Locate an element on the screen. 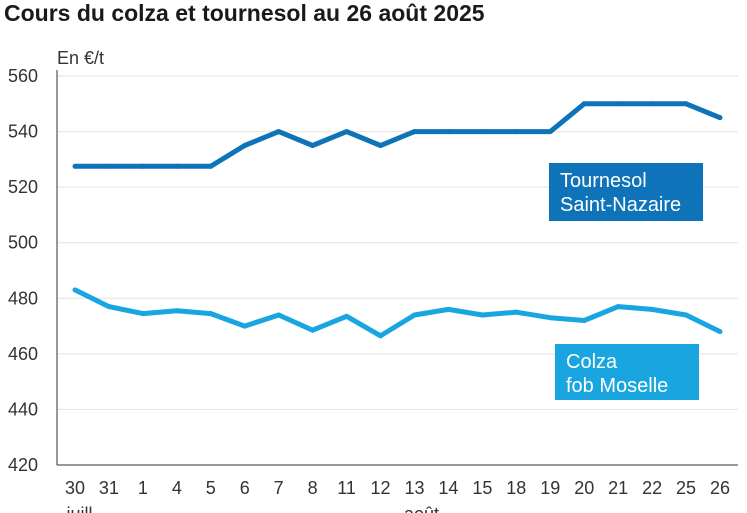  y-tick-label: 420 is located at coordinates (23, 465).